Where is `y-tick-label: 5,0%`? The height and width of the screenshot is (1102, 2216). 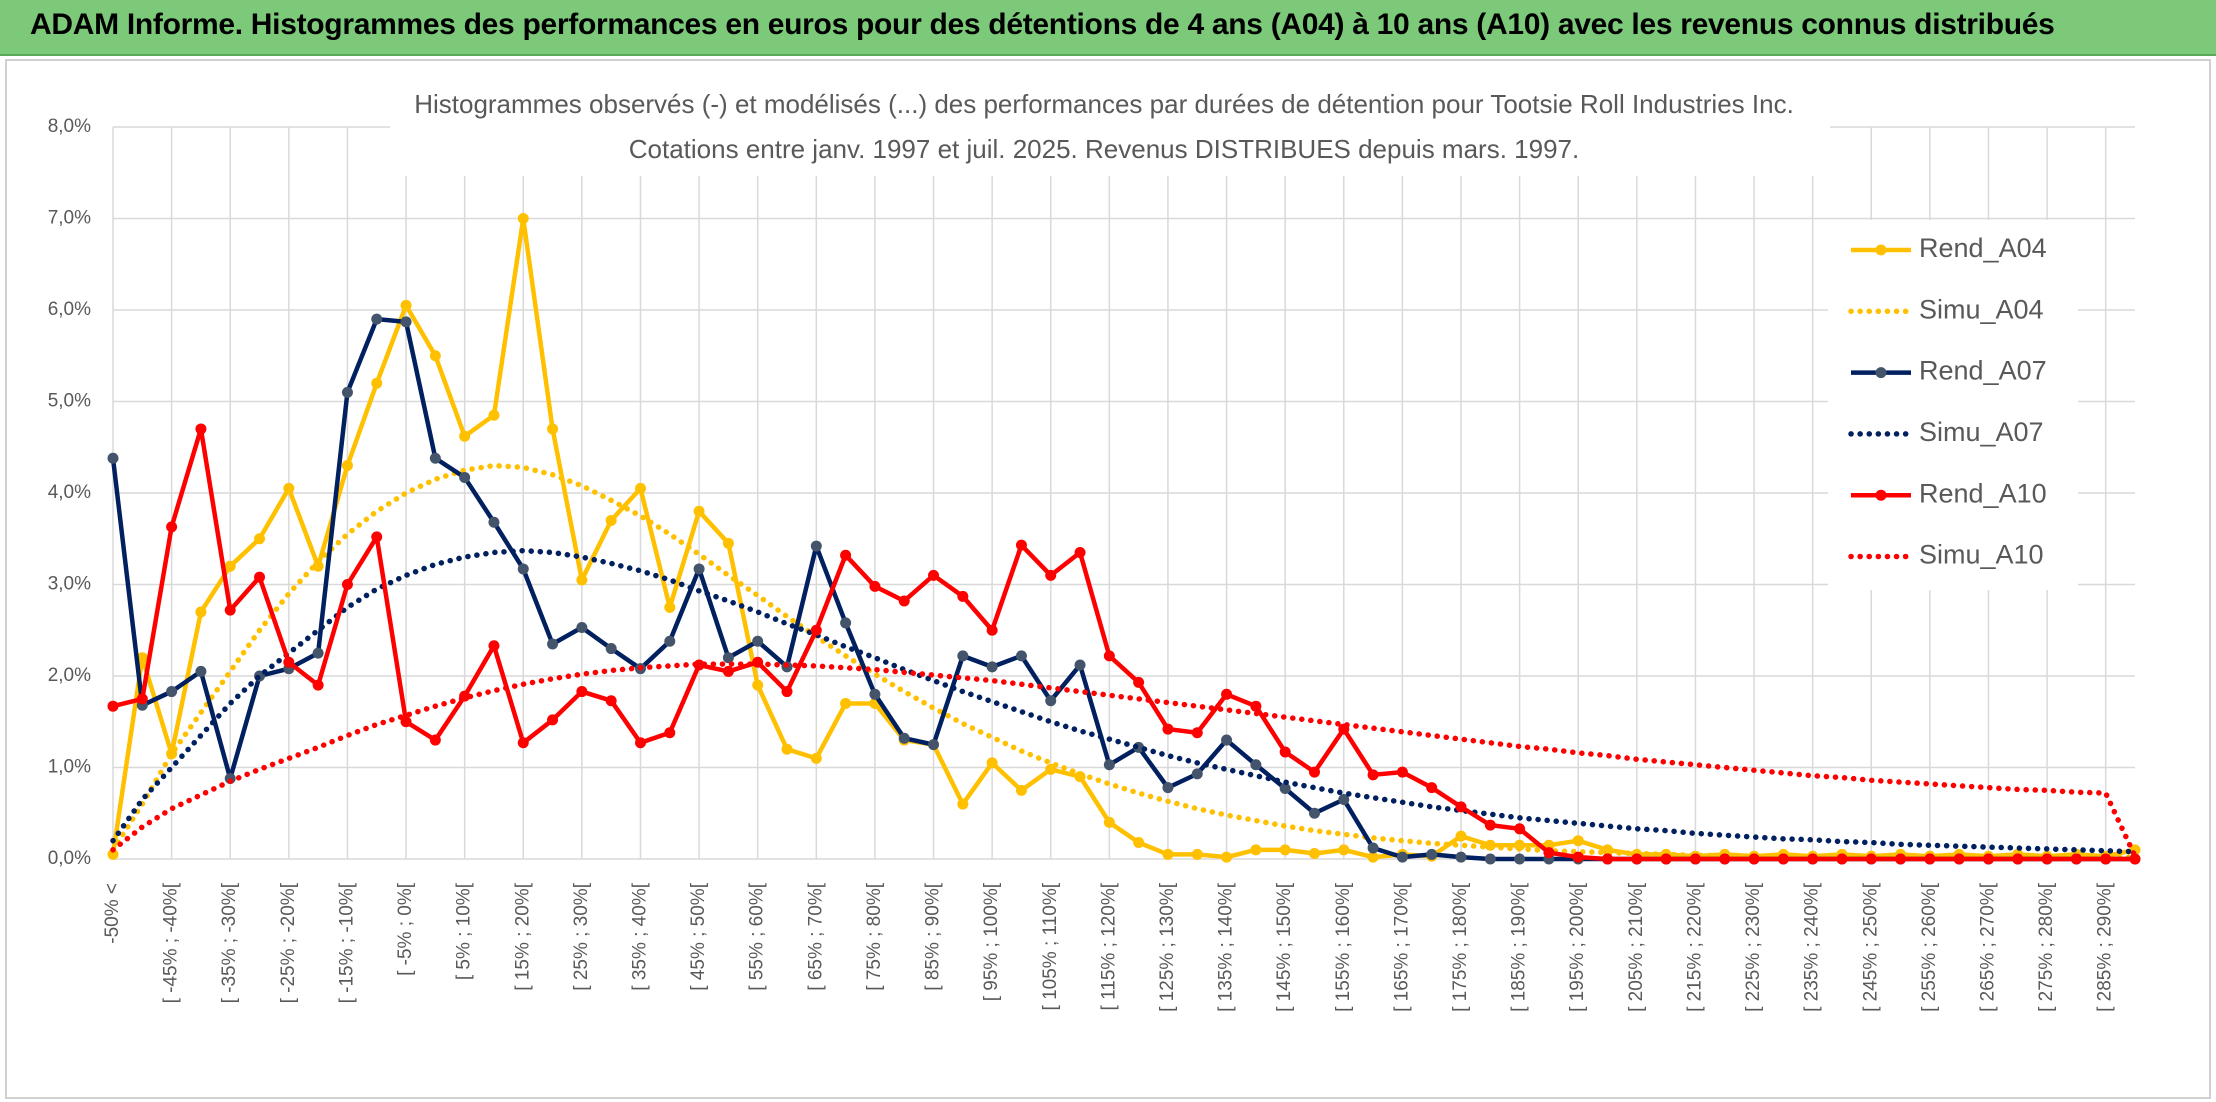
y-tick-label: 5,0% is located at coordinates (69, 401).